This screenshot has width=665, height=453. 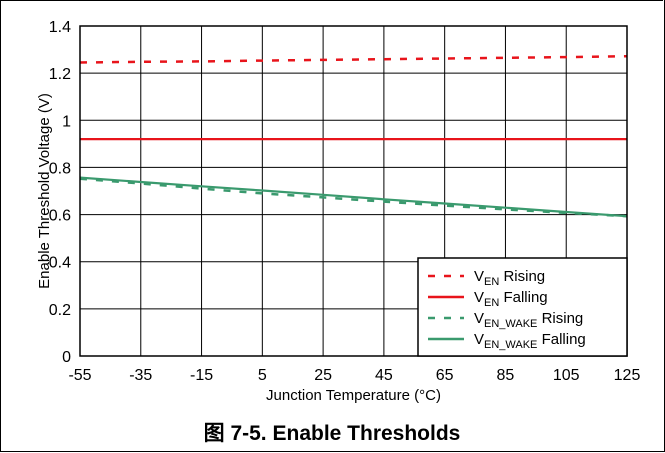 What do you see at coordinates (530, 341) in the screenshot?
I see `legend-label: VEN_WAKE Falling` at bounding box center [530, 341].